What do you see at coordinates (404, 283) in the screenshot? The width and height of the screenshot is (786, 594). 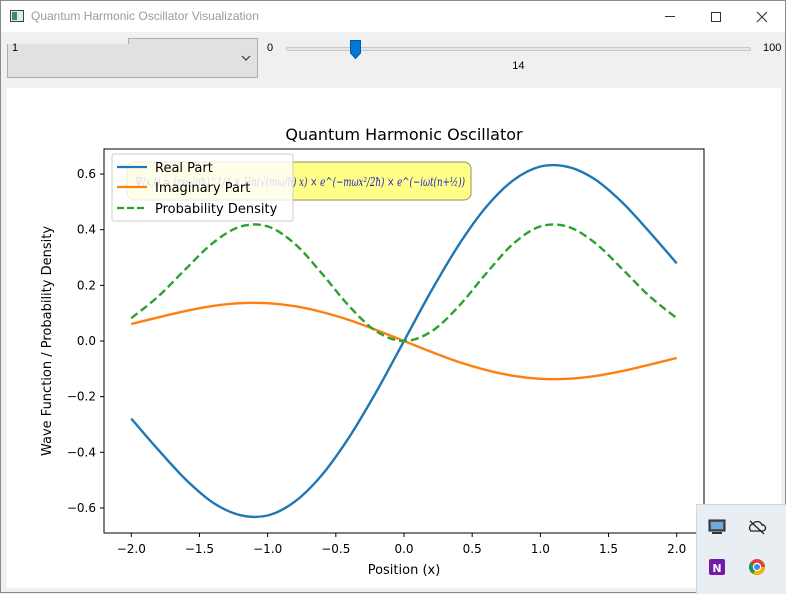 I see `series-line-probability` at bounding box center [404, 283].